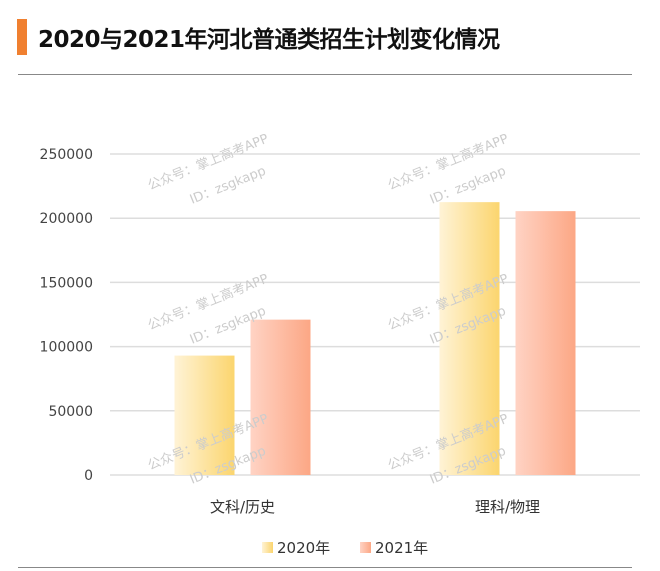 The height and width of the screenshot is (571, 660). Describe the element at coordinates (22, 37) in the screenshot. I see `title-accent-bar` at that location.